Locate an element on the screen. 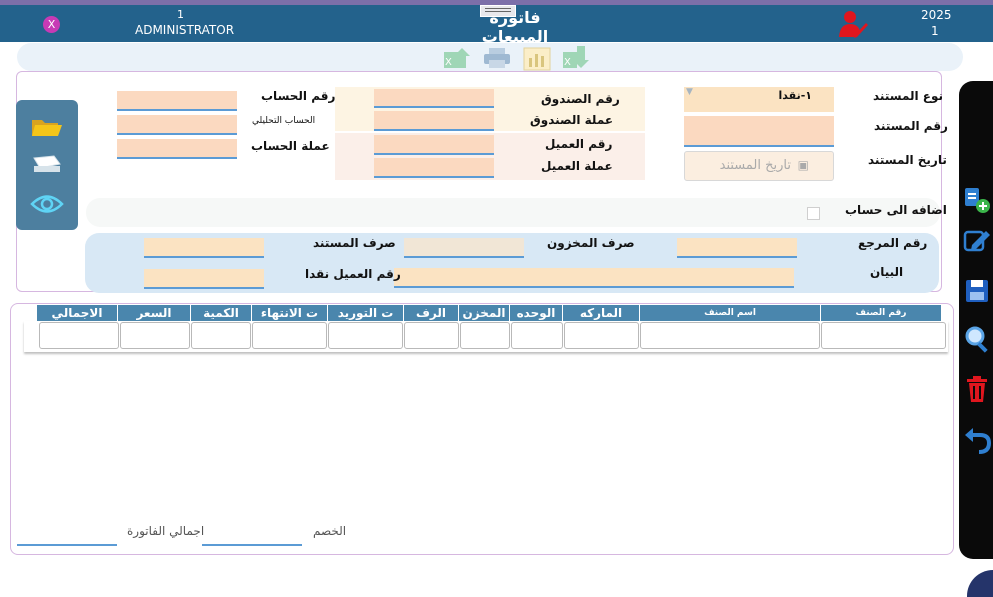 The height and width of the screenshot is (597, 993). box-no-input is located at coordinates (434, 98).